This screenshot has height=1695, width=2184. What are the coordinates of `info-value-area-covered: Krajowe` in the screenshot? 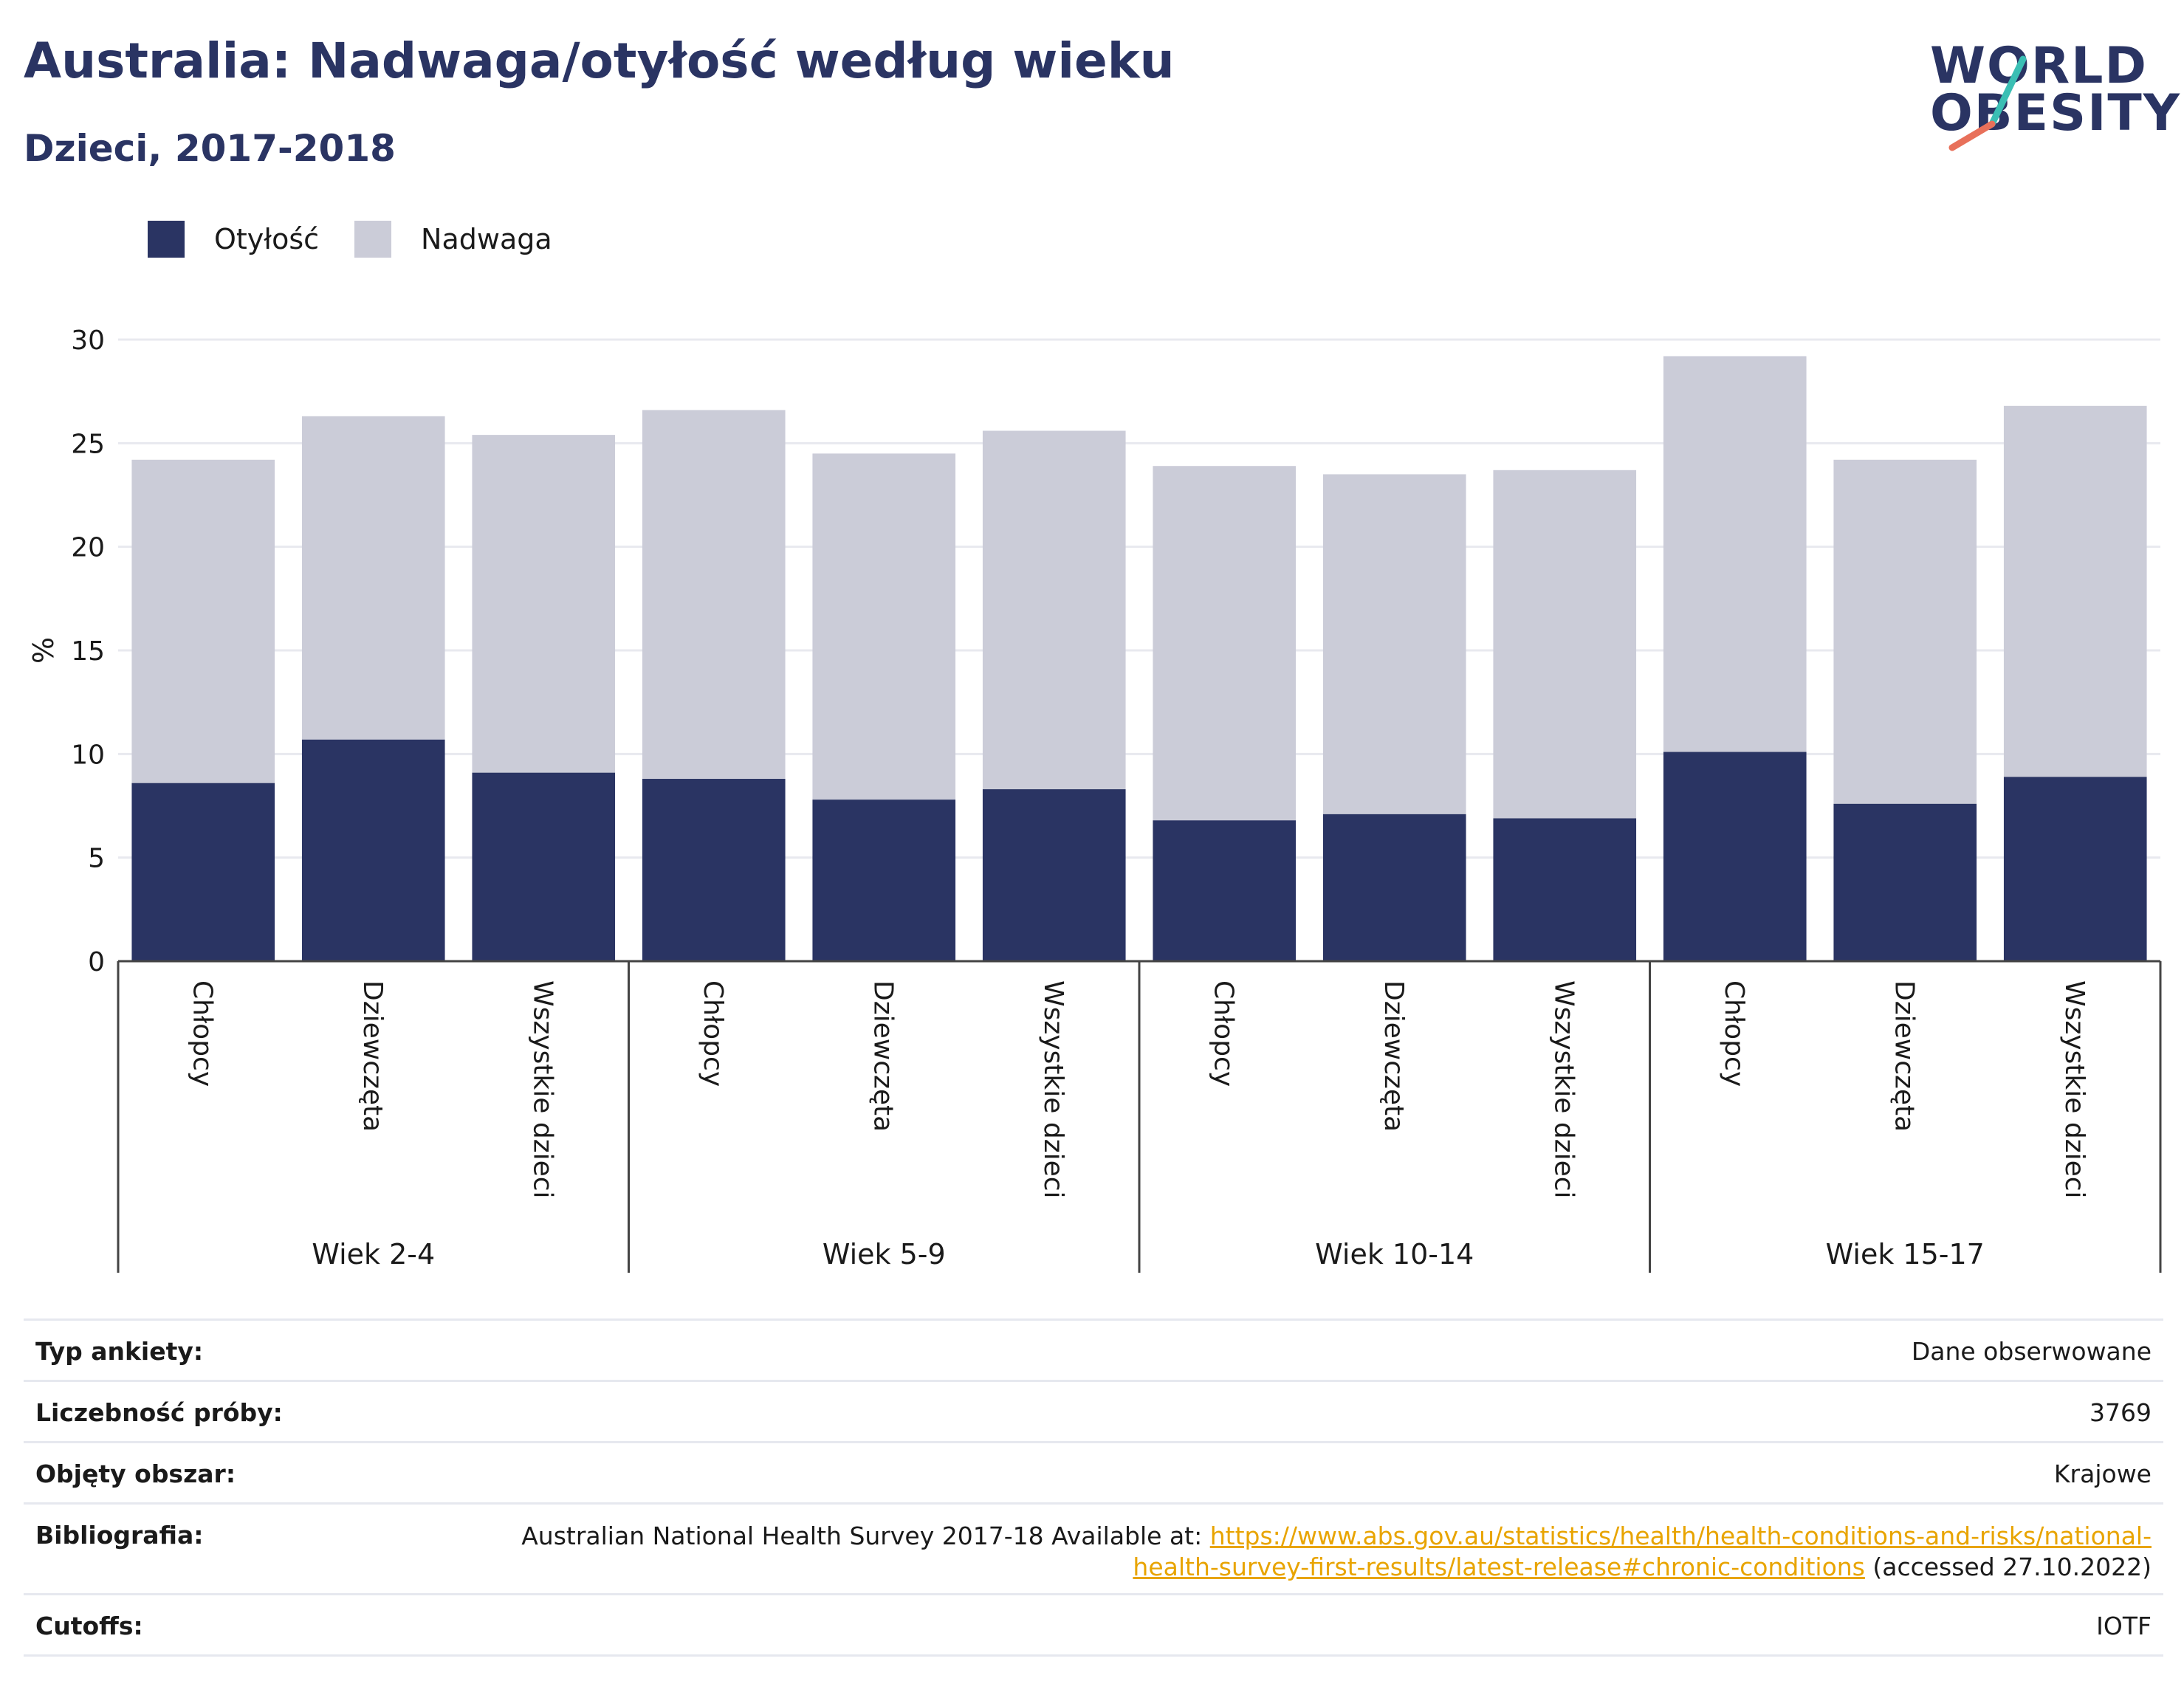 It's located at (2102, 1474).